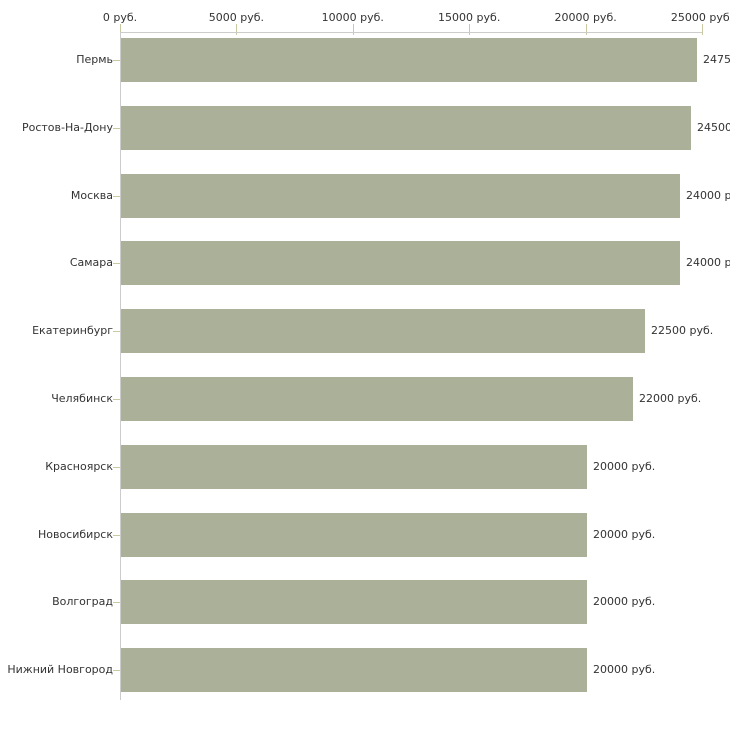 The width and height of the screenshot is (730, 730). I want to click on category-label: Москва, so click(91, 195).